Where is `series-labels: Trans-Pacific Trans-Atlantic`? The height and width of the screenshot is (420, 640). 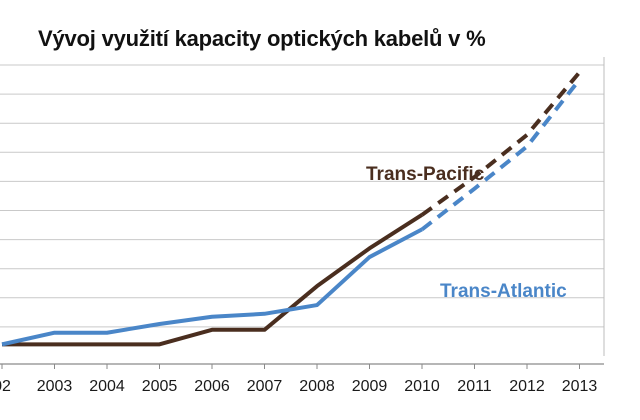 series-labels: Trans-Pacific Trans-Atlantic is located at coordinates (466, 233).